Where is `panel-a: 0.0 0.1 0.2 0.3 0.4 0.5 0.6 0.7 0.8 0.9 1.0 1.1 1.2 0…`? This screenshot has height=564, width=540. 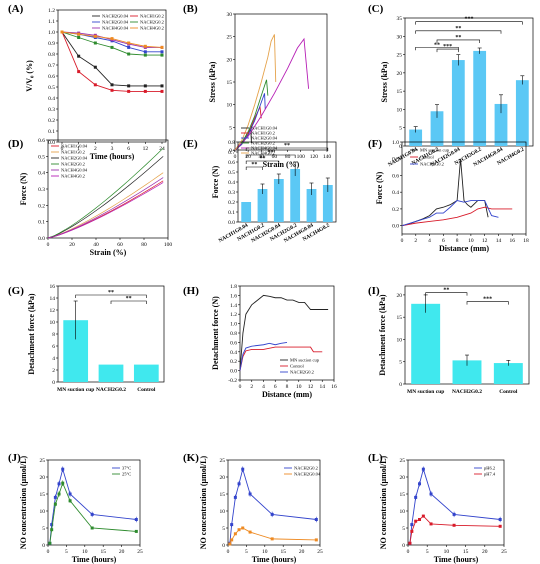 panel-a: 0.0 0.1 0.2 0.3 0.4 0.5 0.6 0.7 0.8 0.9 1.0 1.1 1.2 0… is located at coordinates (87, 82).